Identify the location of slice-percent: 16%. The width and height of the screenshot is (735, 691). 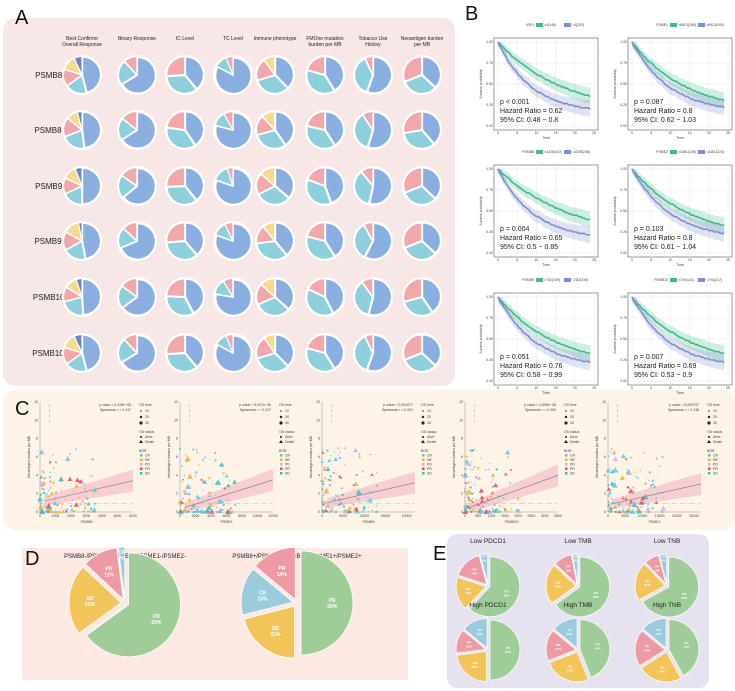
(474, 573).